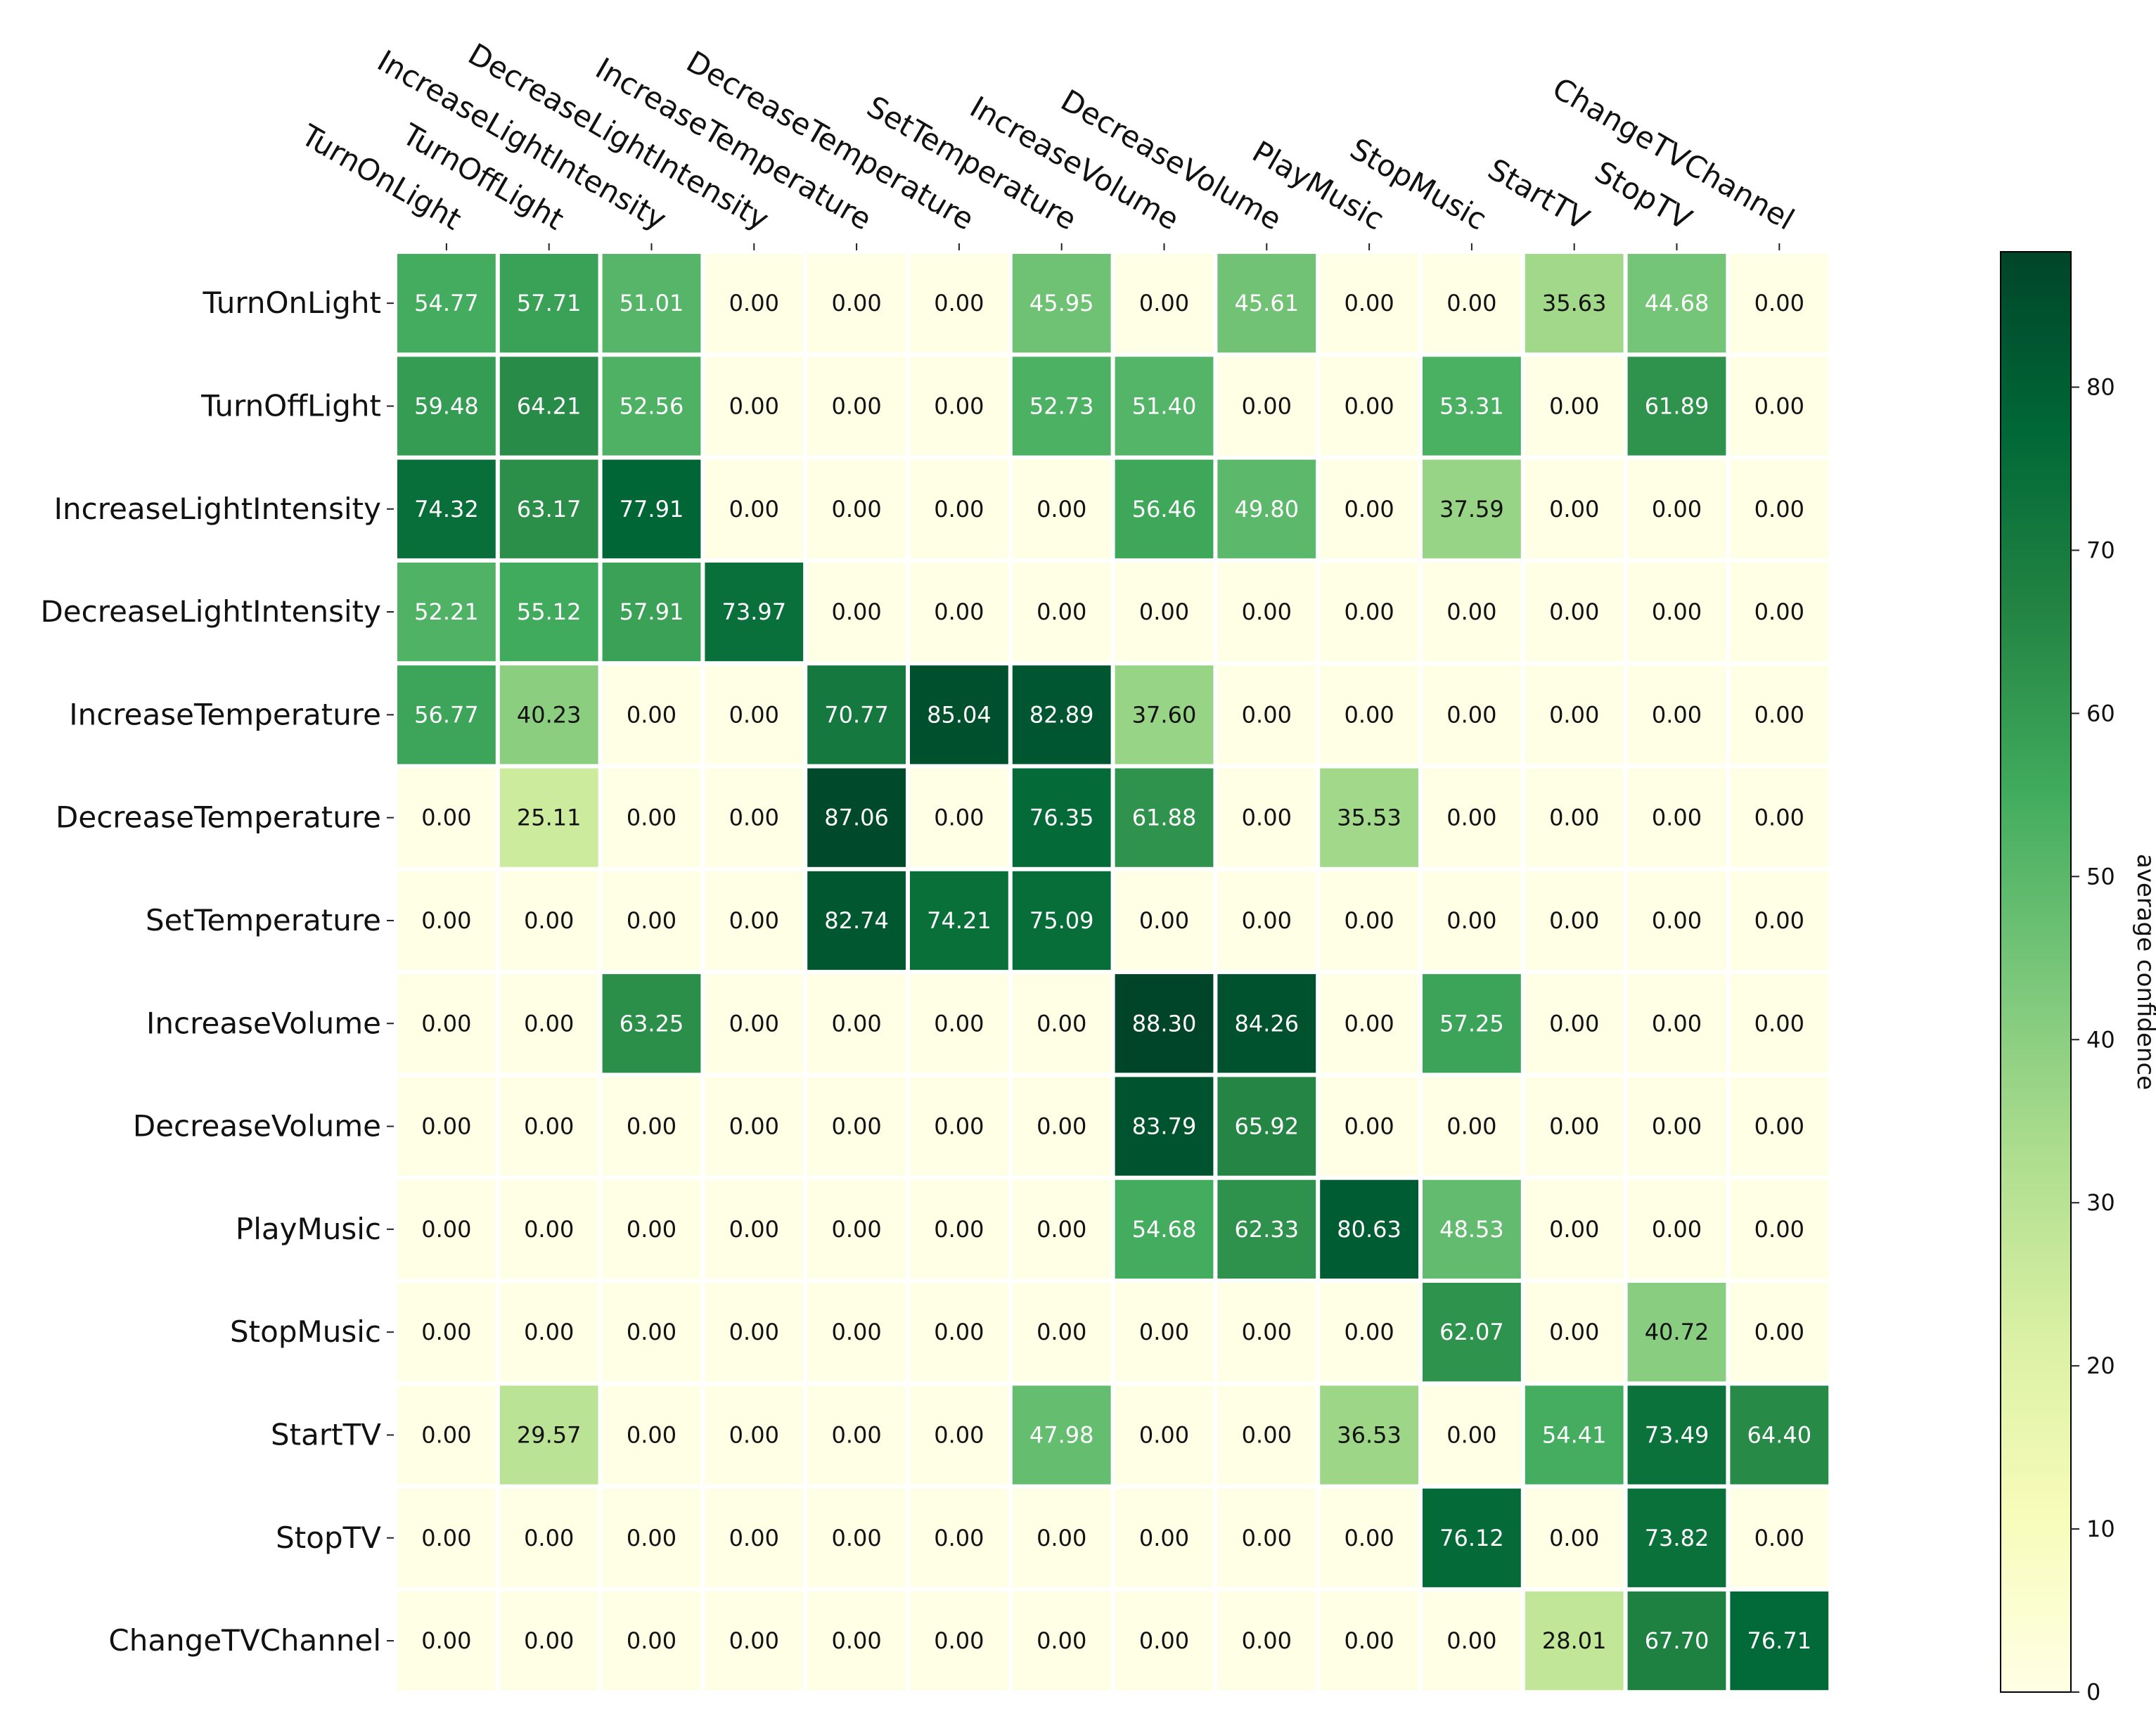 The image size is (2156, 1716). Describe the element at coordinates (1677, 1538) in the screenshot. I see `cell-value-label: 73.82` at that location.